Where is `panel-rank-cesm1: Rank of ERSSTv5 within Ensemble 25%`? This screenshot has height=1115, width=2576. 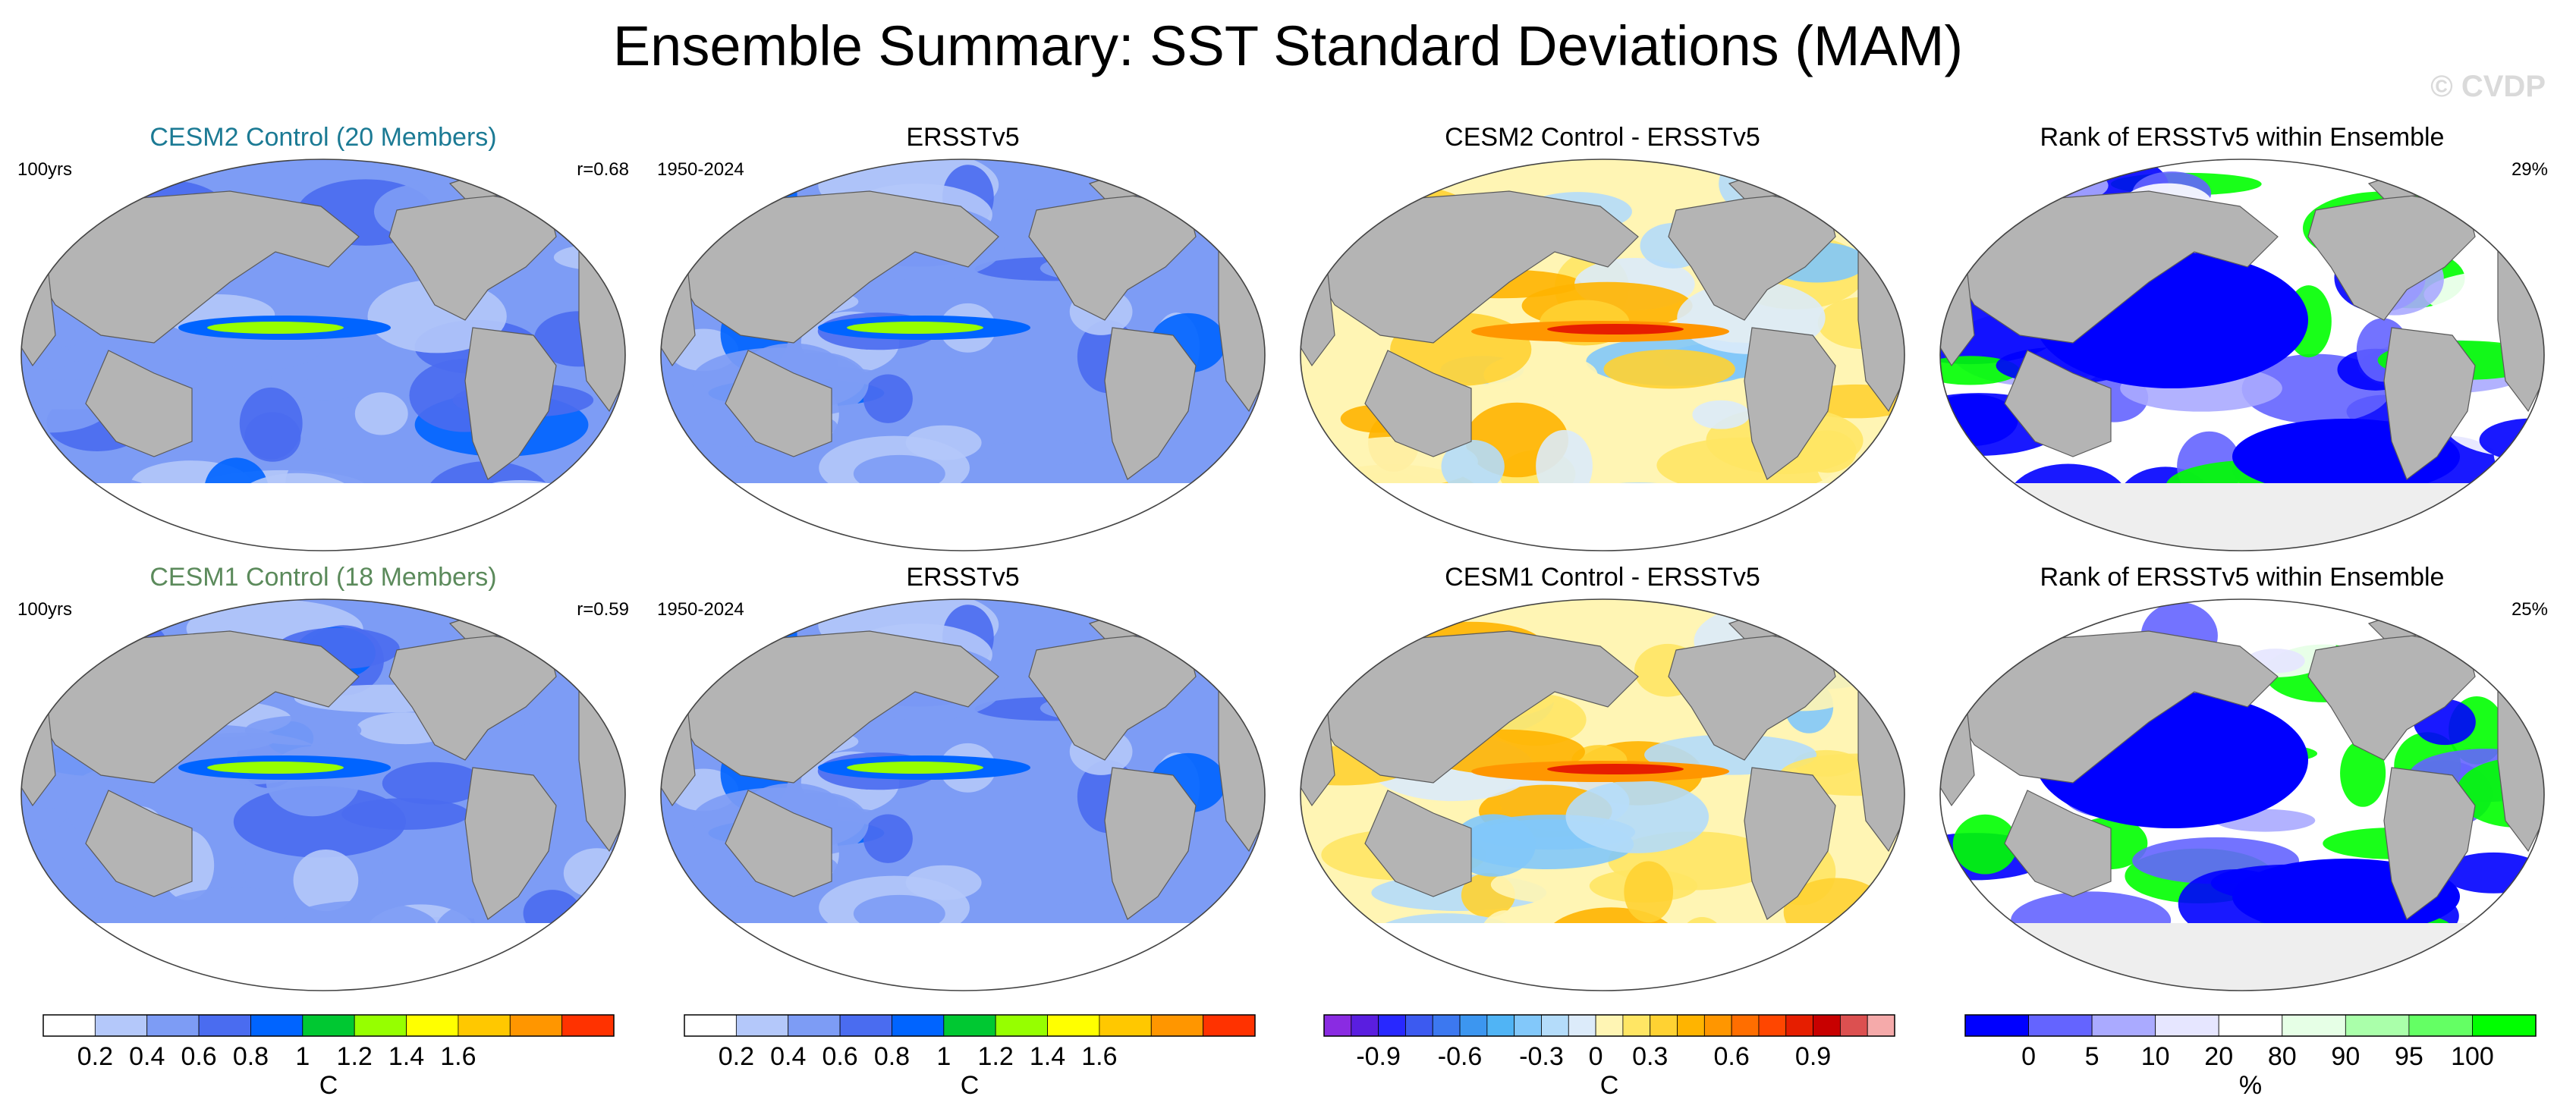 panel-rank-cesm1: Rank of ERSSTv5 within Ensemble 25% is located at coordinates (2242, 783).